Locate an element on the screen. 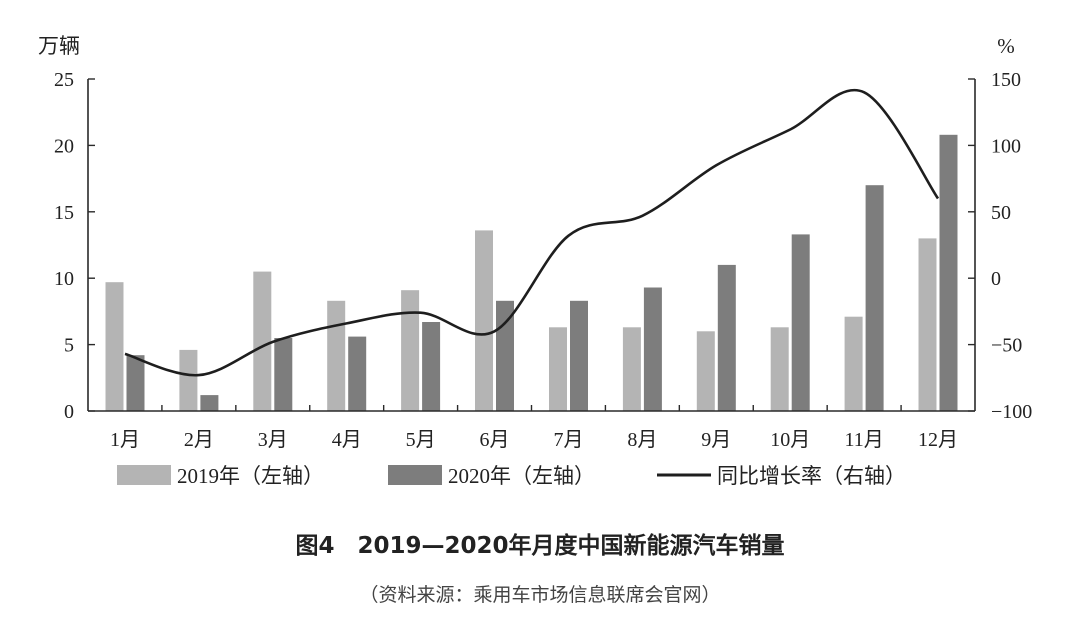  left-tick-label: 15 is located at coordinates (64, 213).